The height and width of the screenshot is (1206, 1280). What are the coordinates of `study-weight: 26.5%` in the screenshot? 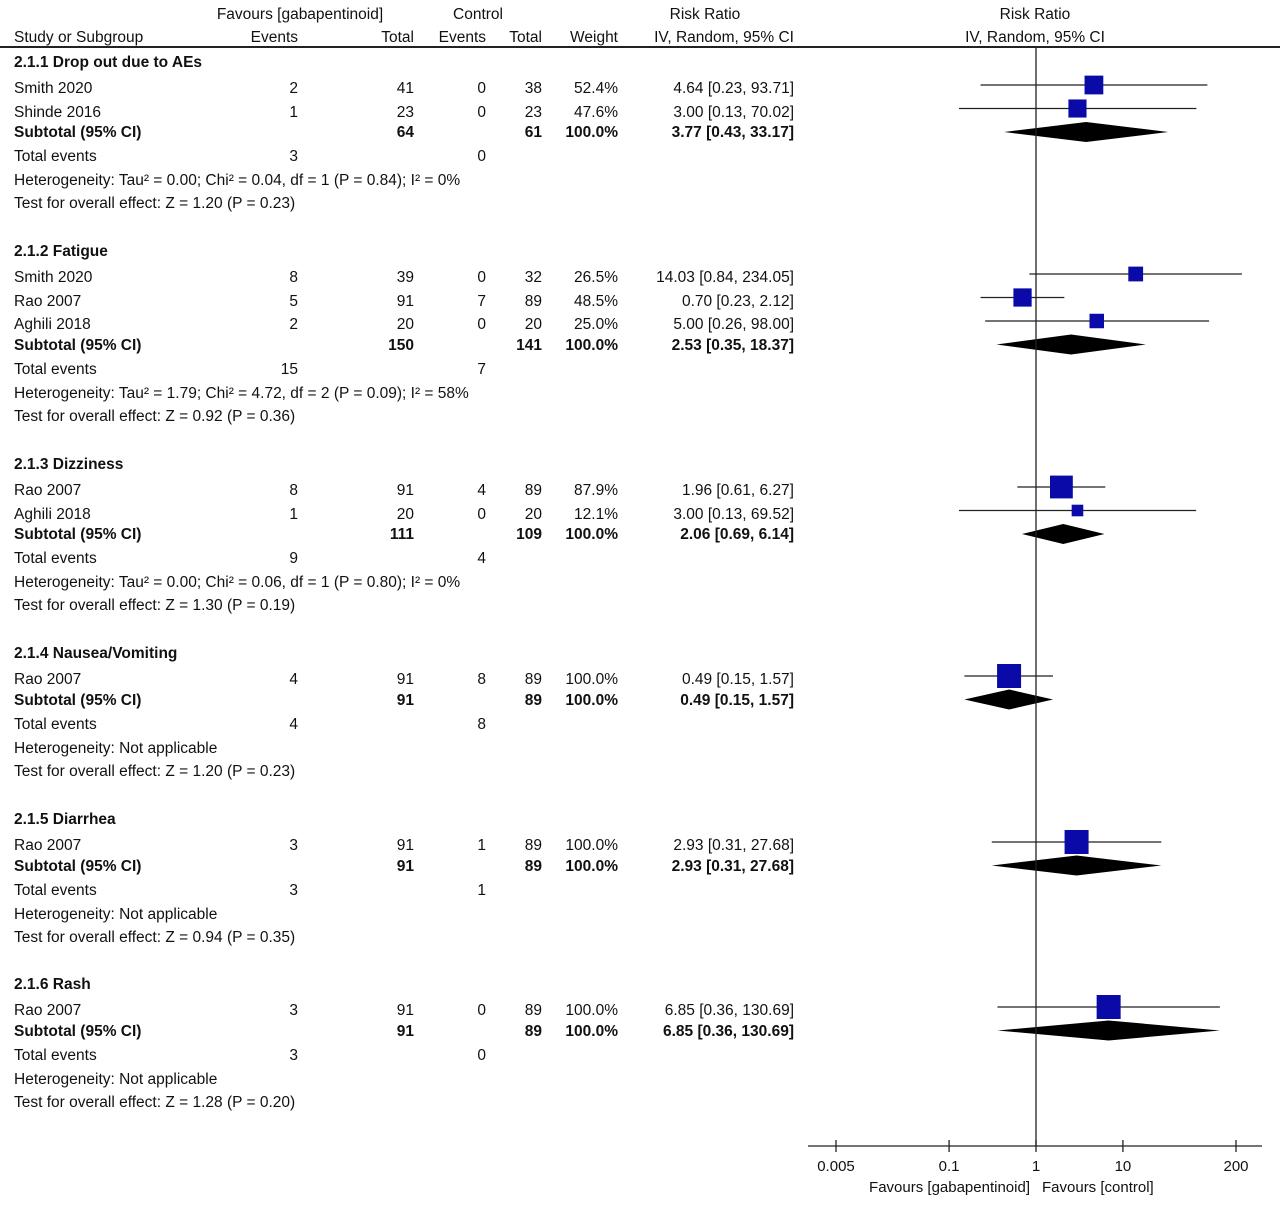 It's located at (596, 277).